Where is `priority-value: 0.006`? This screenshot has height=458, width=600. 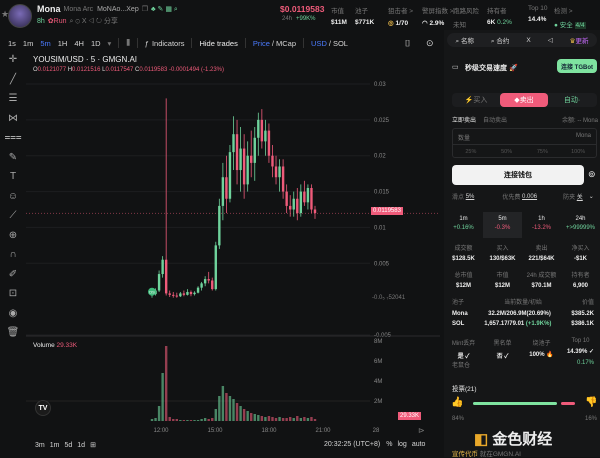 priority-value: 0.006 is located at coordinates (530, 196).